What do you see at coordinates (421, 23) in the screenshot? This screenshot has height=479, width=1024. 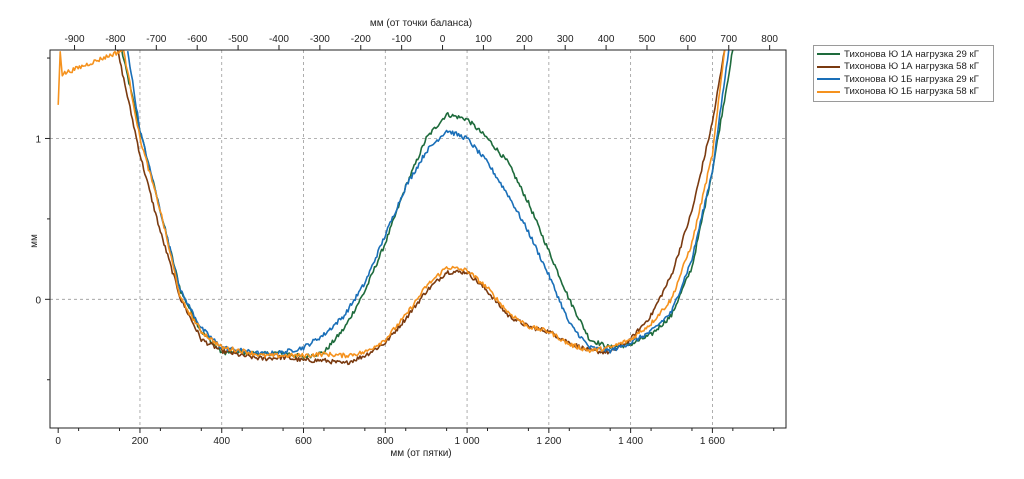 I see `x2-axis-title: мм (от точки баланса)` at bounding box center [421, 23].